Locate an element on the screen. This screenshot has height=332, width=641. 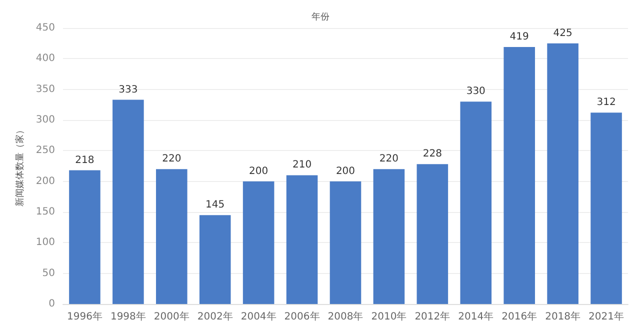
y-tick-label: 250 is located at coordinates (45, 150).